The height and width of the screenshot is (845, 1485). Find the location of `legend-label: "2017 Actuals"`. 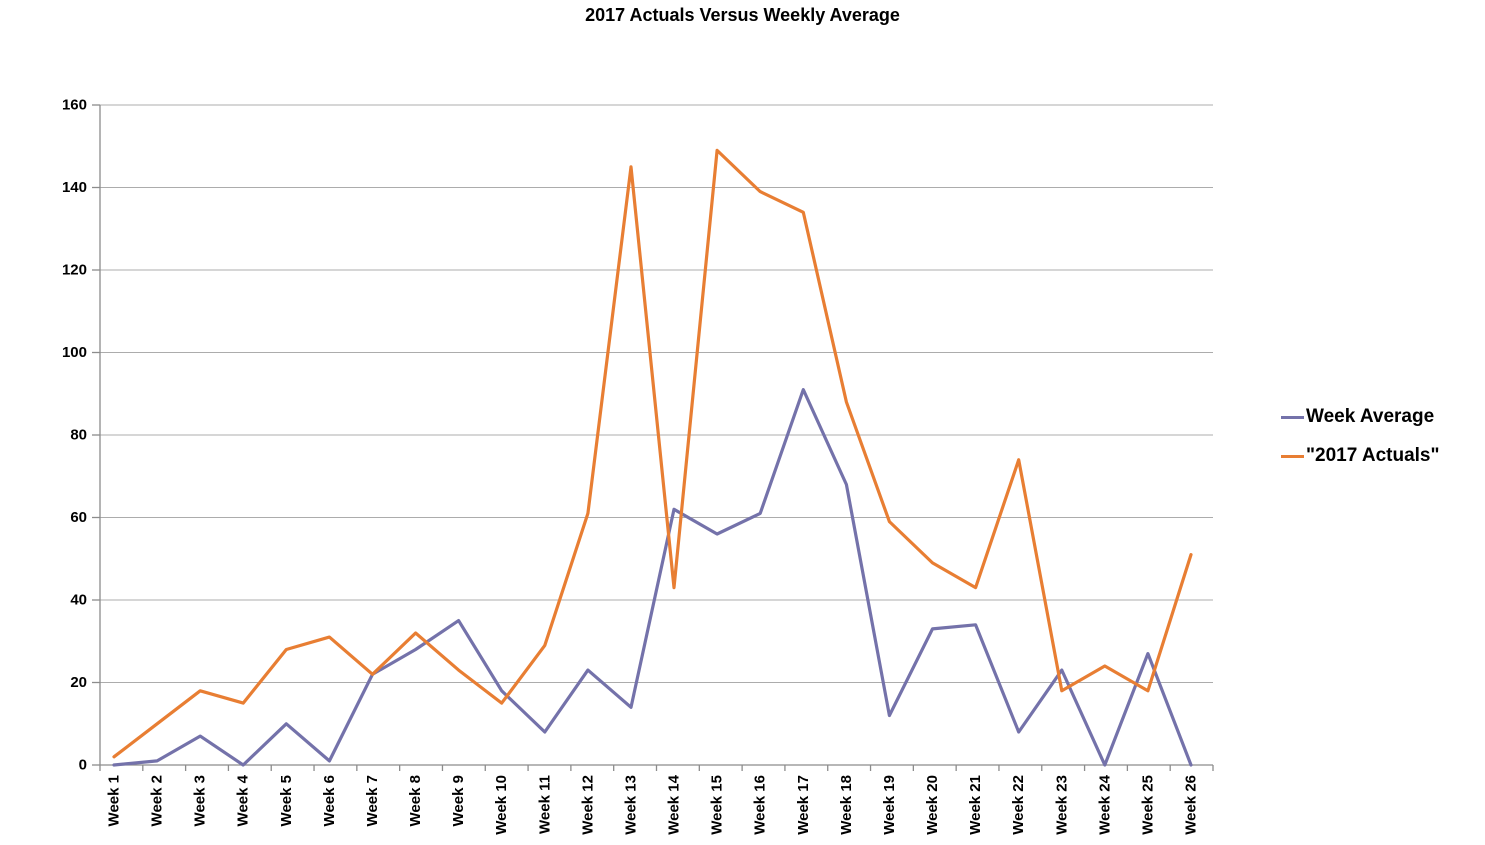

legend-label: "2017 Actuals" is located at coordinates (1373, 455).